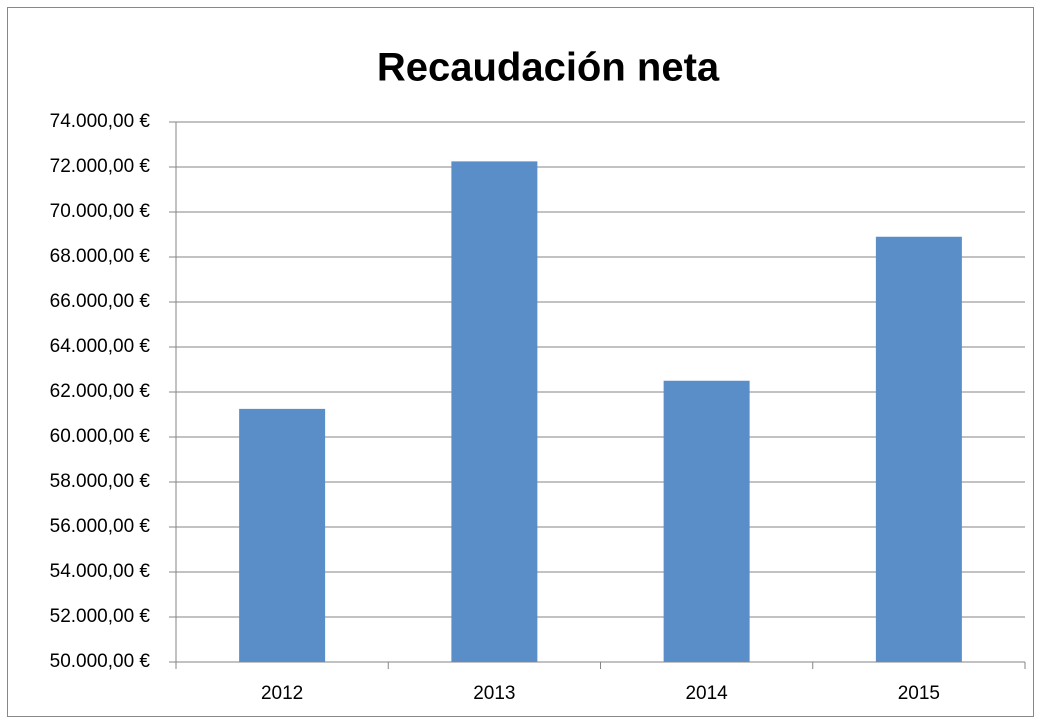  Describe the element at coordinates (282, 693) in the screenshot. I see `x-tick-label: 2012` at that location.